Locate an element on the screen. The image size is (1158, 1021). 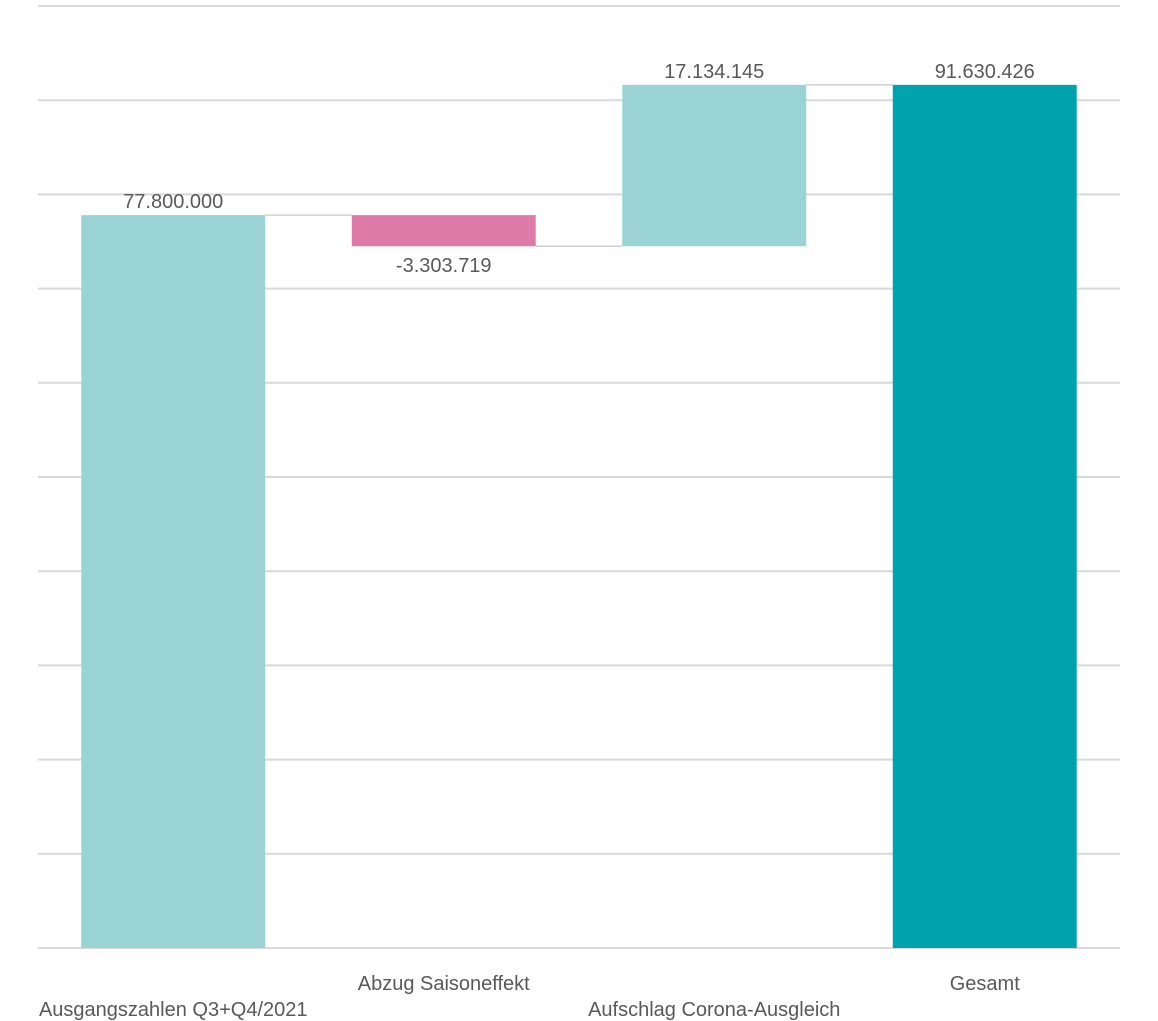
category-label: Aufschlag Corona-Ausgleich is located at coordinates (714, 1010).